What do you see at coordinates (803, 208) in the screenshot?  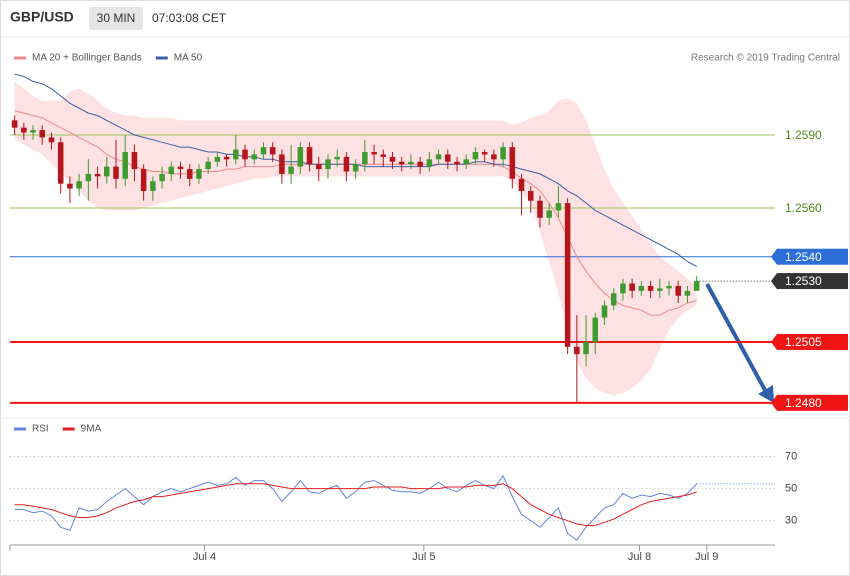 I see `level-label: 1.2560` at bounding box center [803, 208].